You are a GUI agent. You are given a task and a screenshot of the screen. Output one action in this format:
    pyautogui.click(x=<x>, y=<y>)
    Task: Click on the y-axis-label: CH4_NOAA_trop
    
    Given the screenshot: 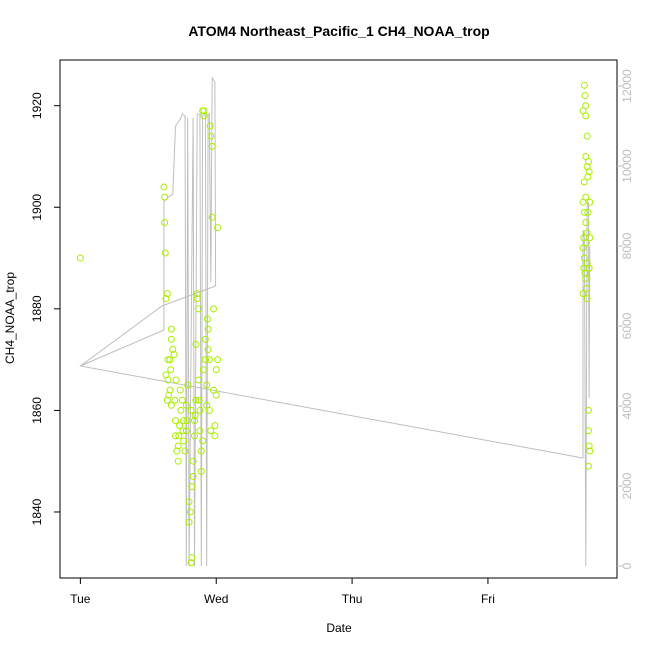 What is the action you would take?
    pyautogui.click(x=10, y=318)
    